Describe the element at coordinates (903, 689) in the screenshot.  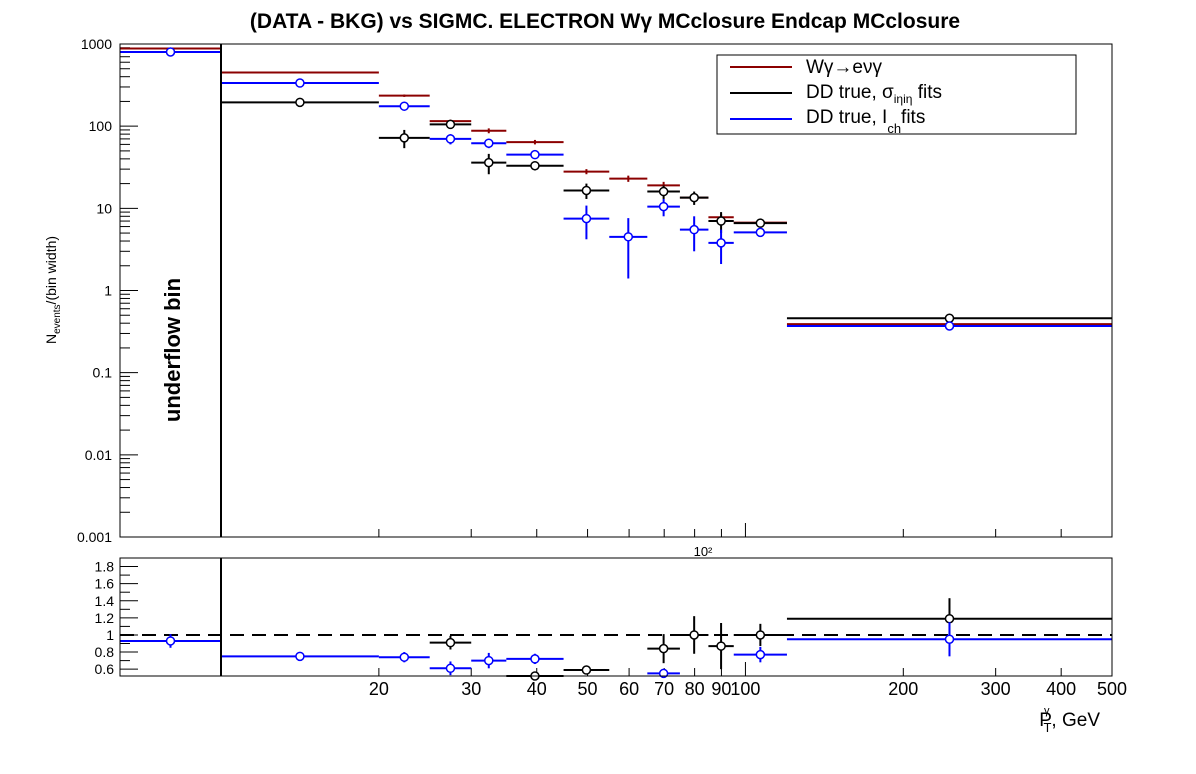
I see `x-tick-label: 200` at that location.